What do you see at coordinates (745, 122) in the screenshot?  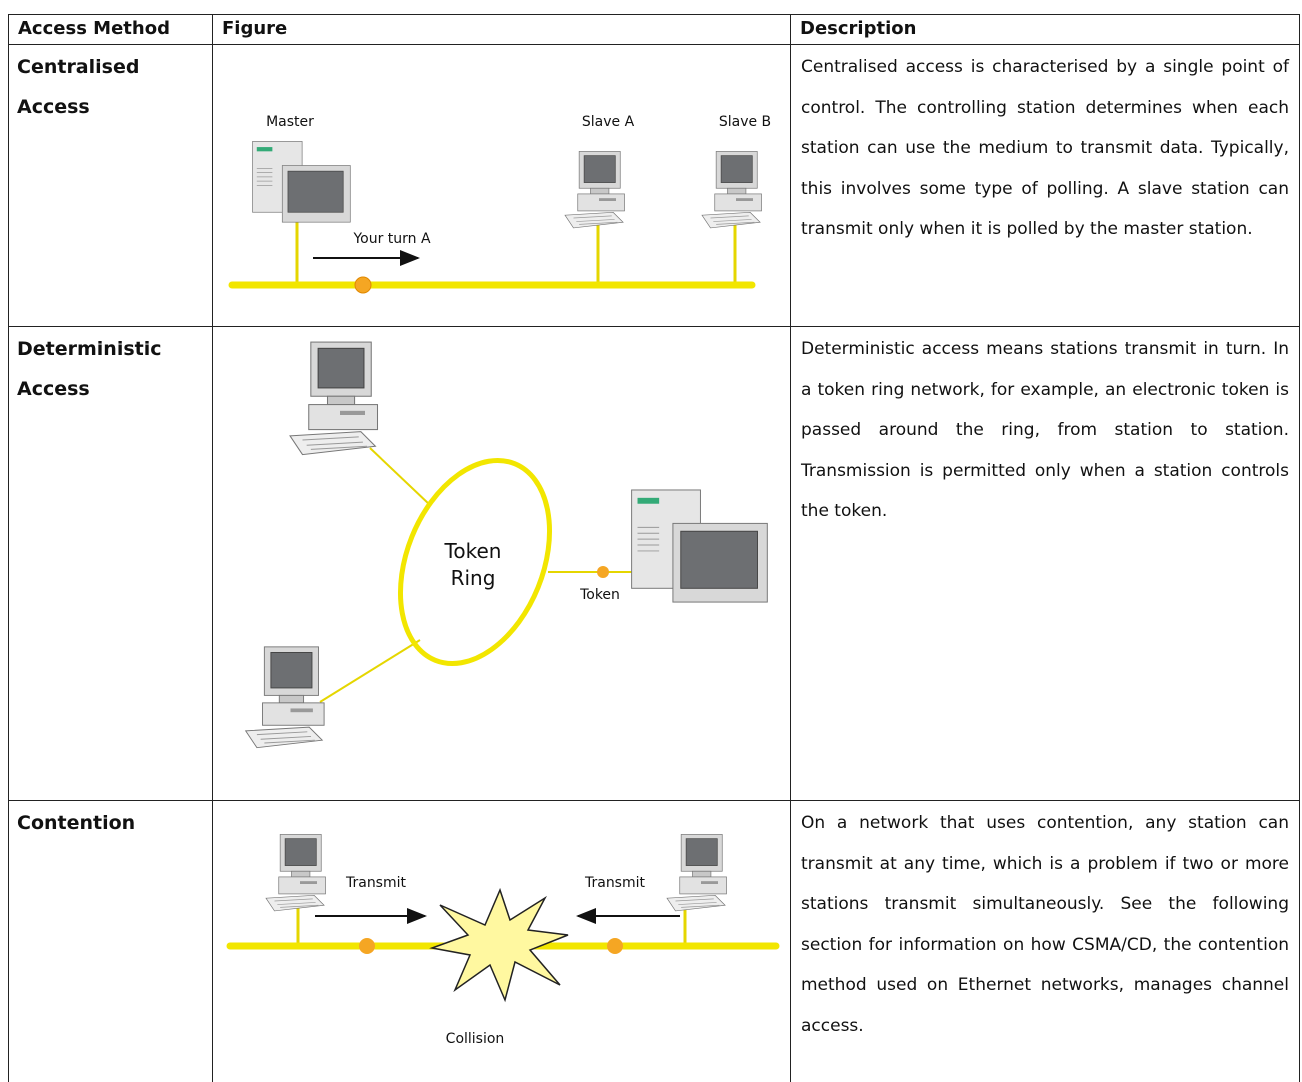 I see `figure-label: Slave B` at bounding box center [745, 122].